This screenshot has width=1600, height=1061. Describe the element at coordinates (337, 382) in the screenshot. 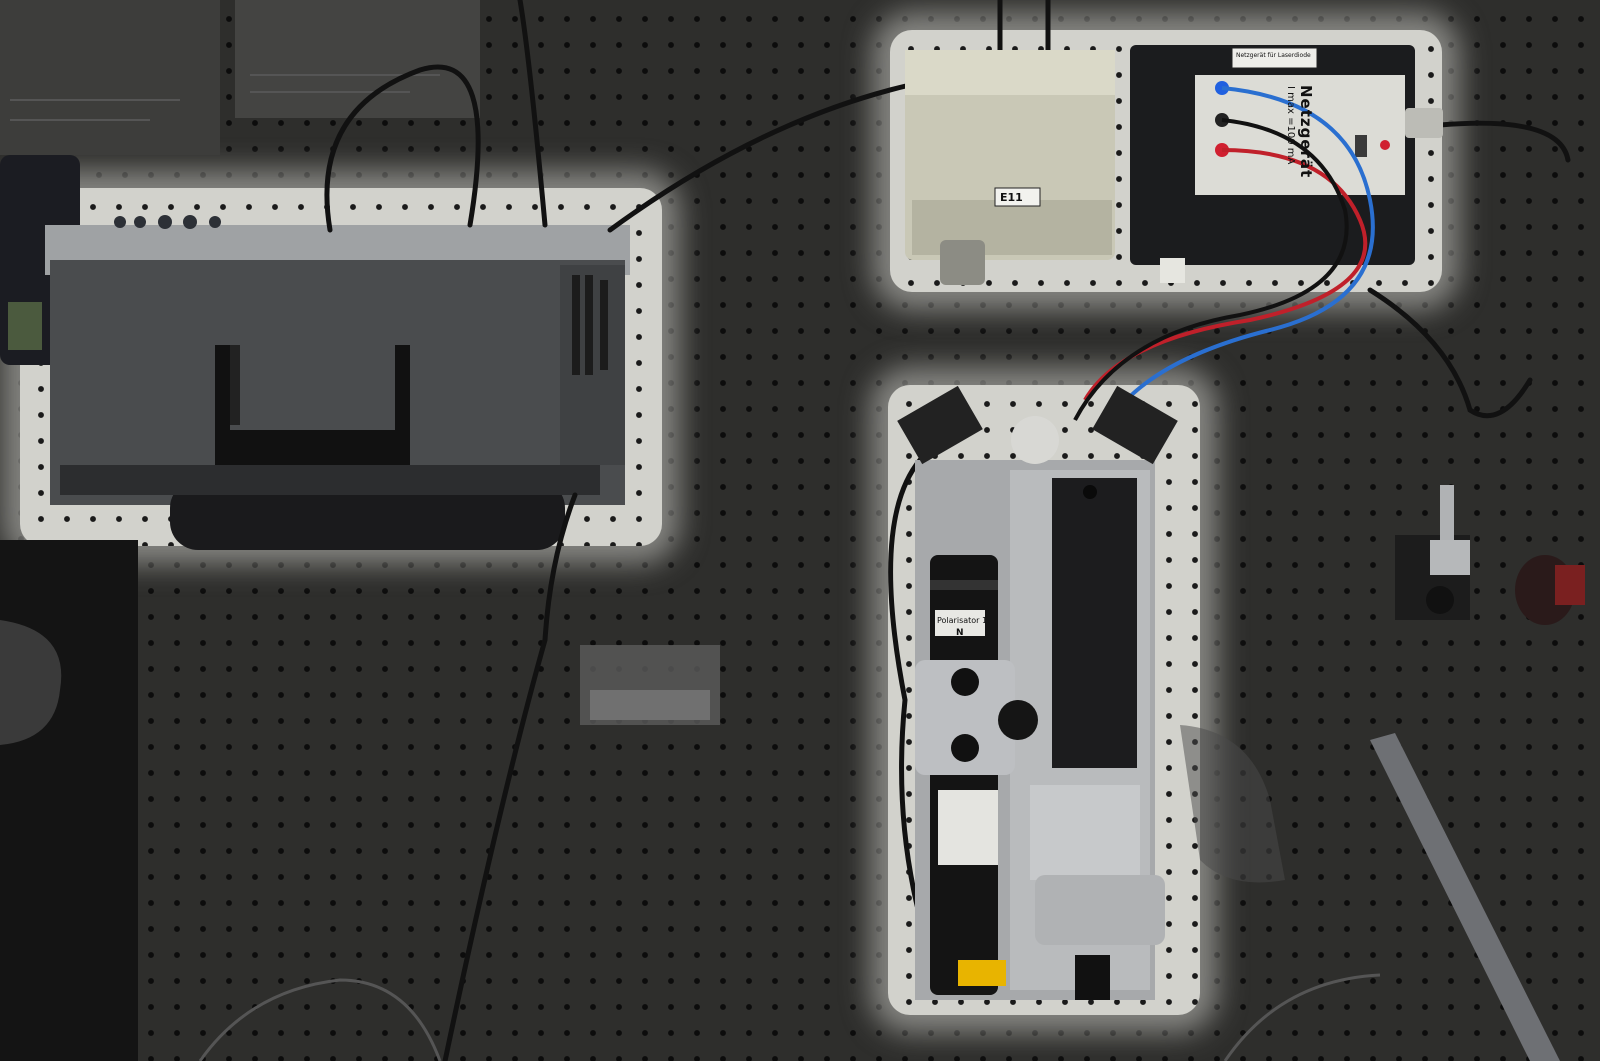

I see `oscilloscope` at that location.